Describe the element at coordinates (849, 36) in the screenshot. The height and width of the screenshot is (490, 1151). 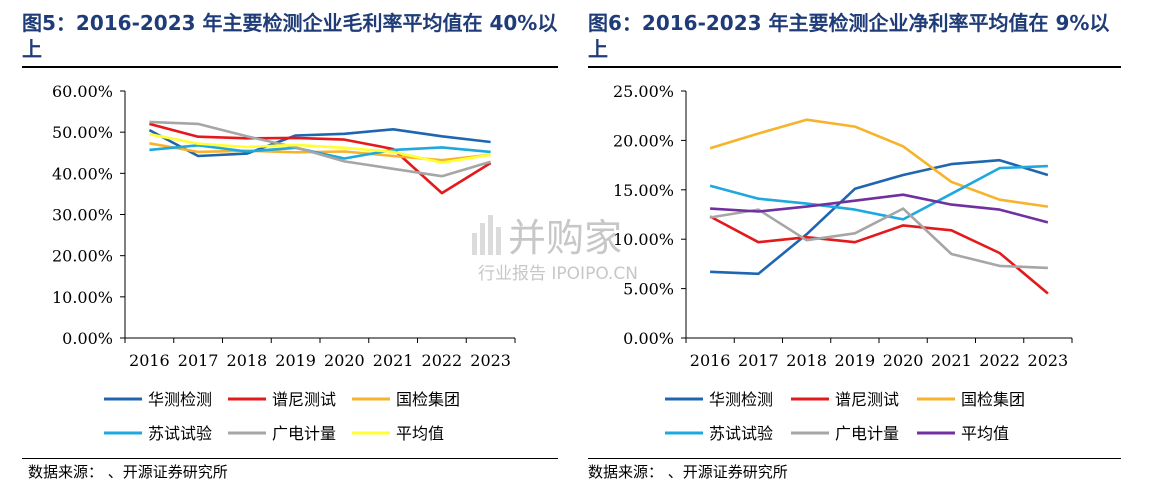
I see `chart-title: 图6：2016-2023 年主要检测企业净利率平均值在 9%以上` at that location.